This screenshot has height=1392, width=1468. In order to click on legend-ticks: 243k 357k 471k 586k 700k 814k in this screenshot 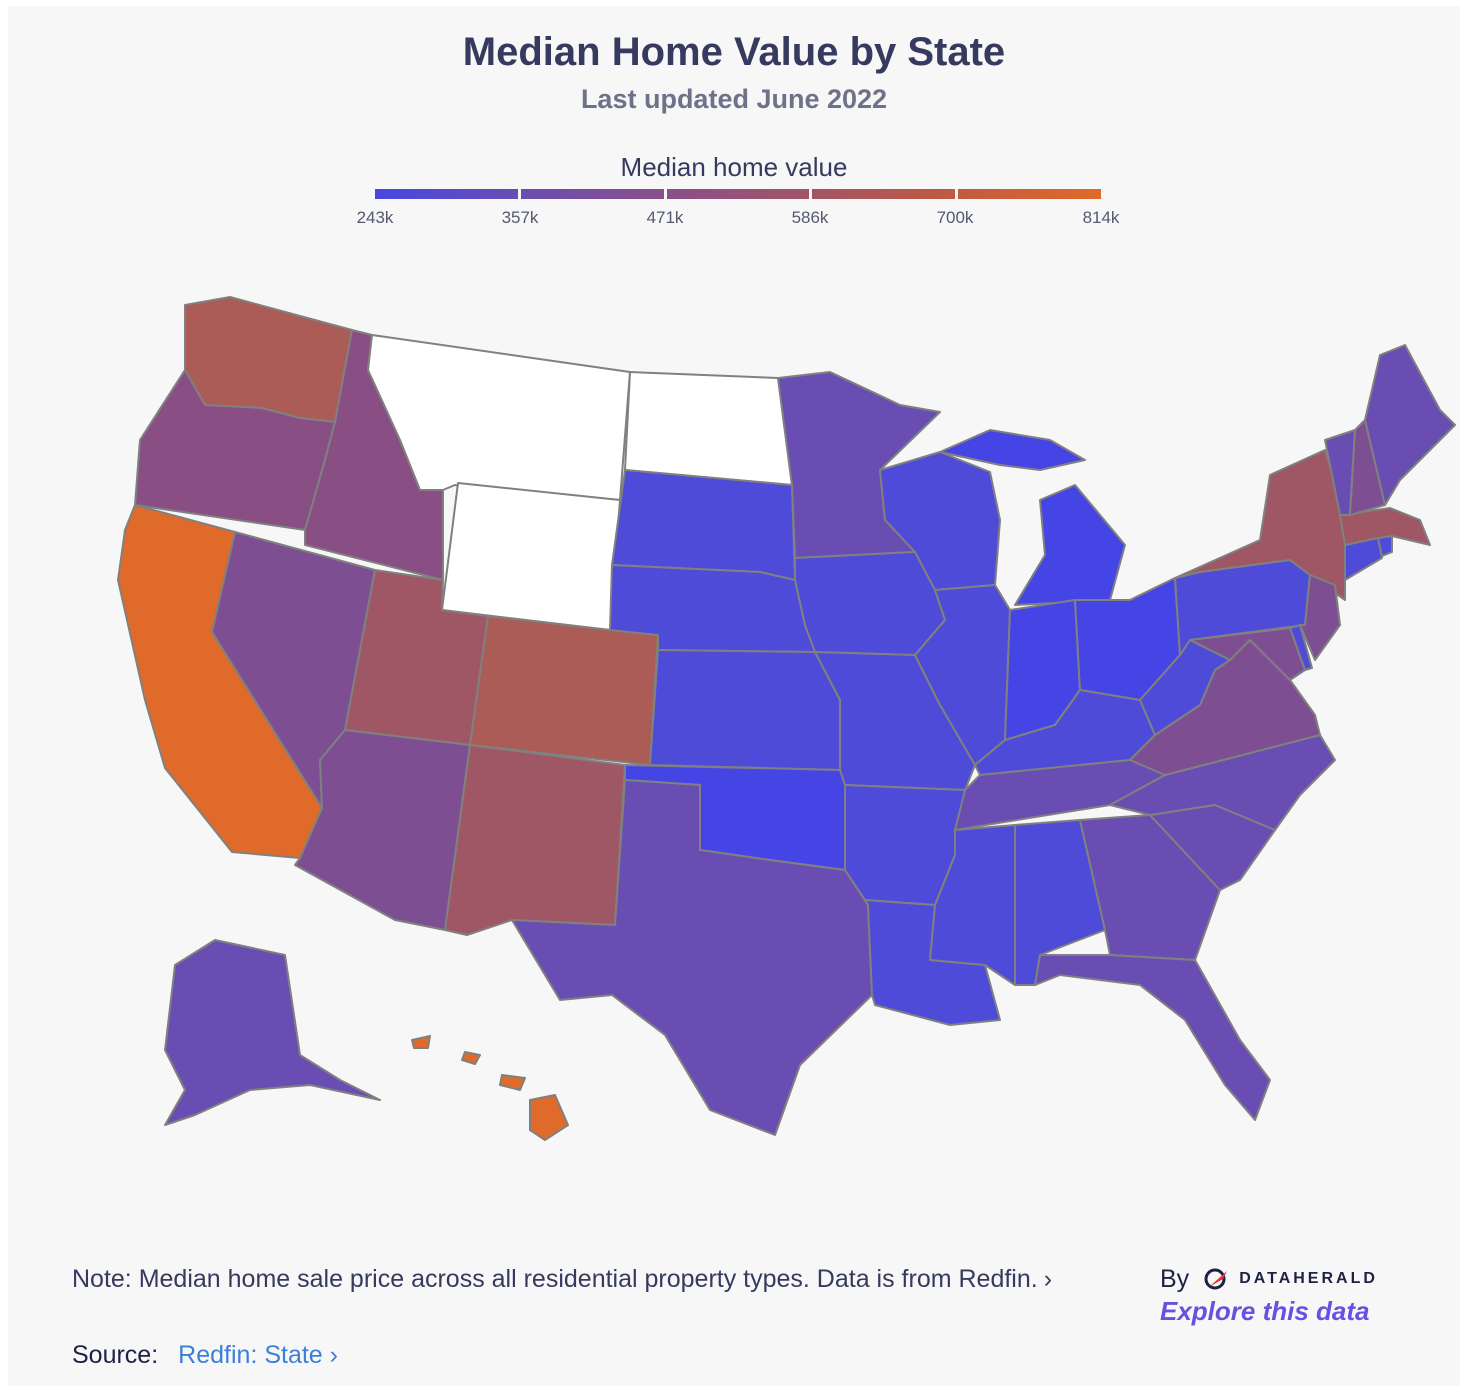, I will do `click(734, 220)`.